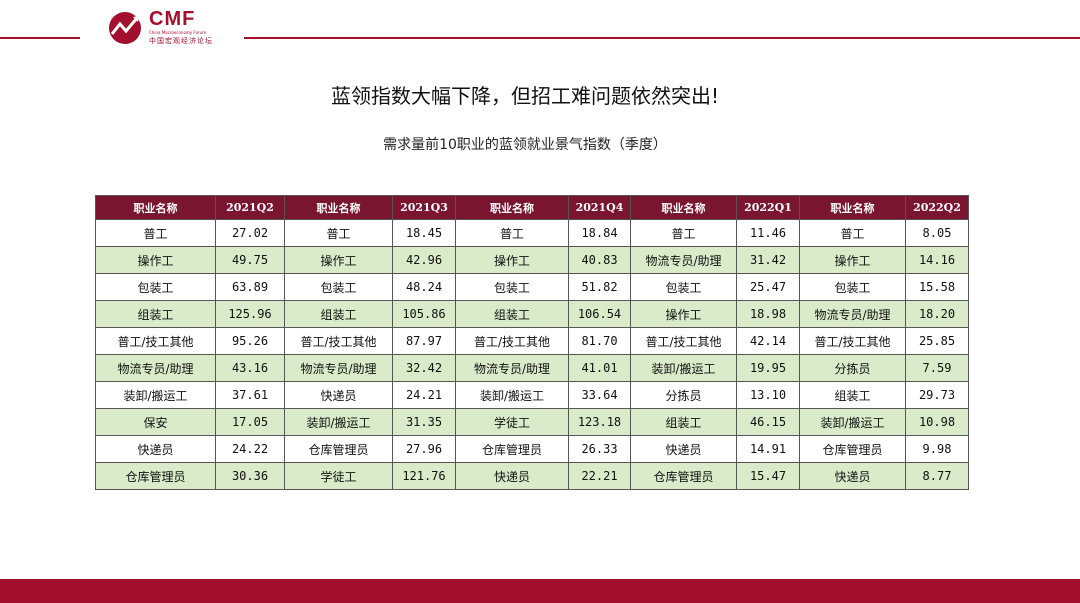 Image resolution: width=1080 pixels, height=603 pixels. I want to click on index-value-cell: 29.73, so click(937, 395).